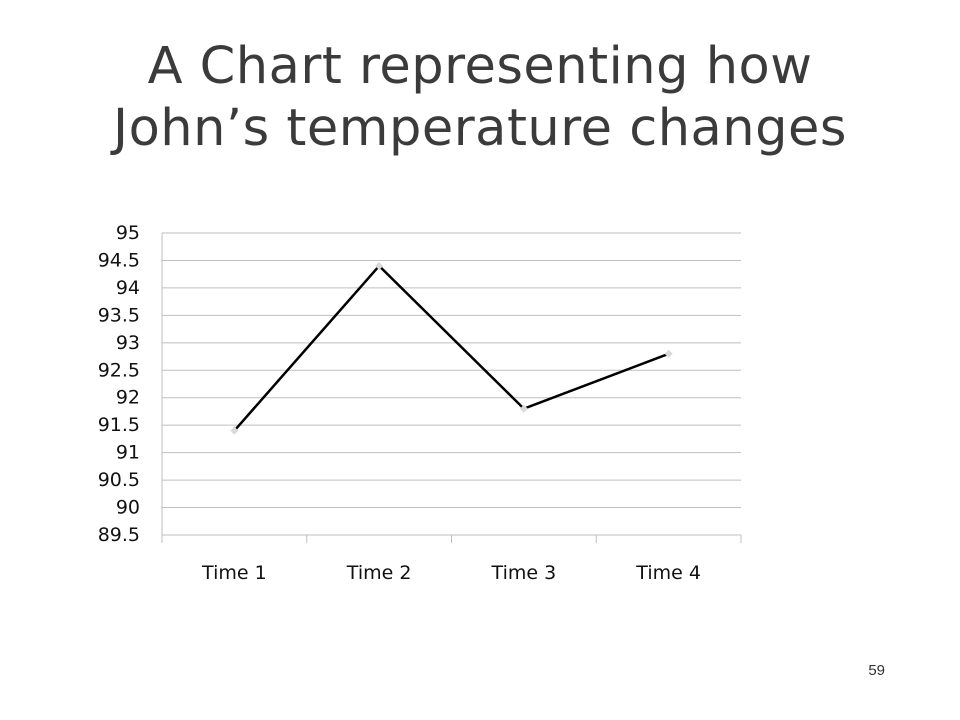  I want to click on y-tick-label: 91.5, so click(119, 425).